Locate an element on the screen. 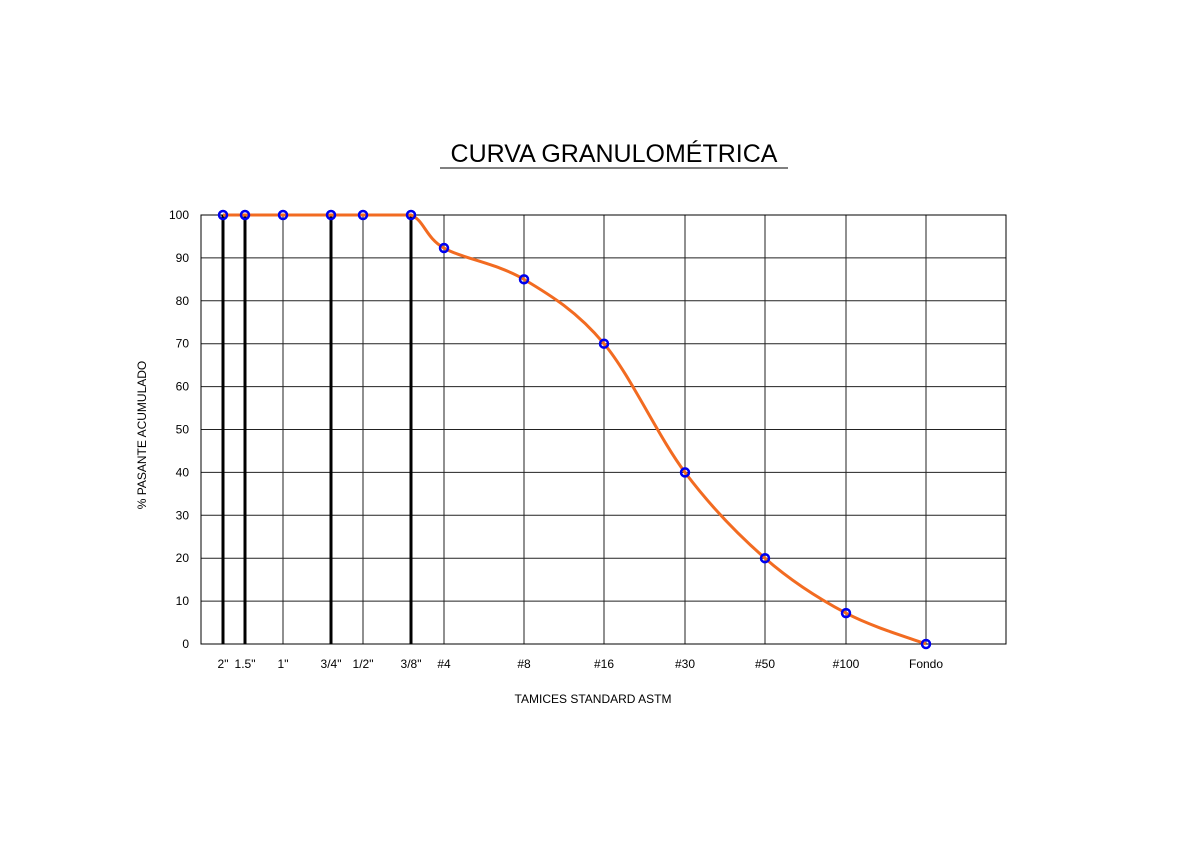 This screenshot has height=848, width=1200. x-tick-label: 1.5" is located at coordinates (245, 664).